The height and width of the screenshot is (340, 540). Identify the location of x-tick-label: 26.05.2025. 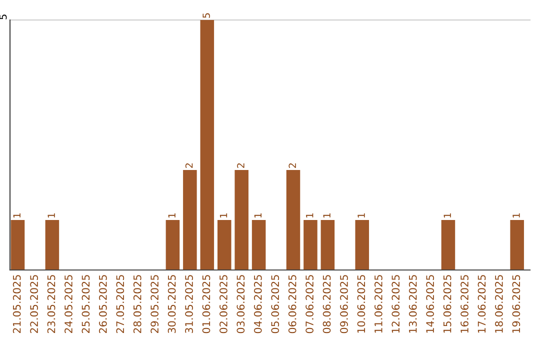
(102, 304).